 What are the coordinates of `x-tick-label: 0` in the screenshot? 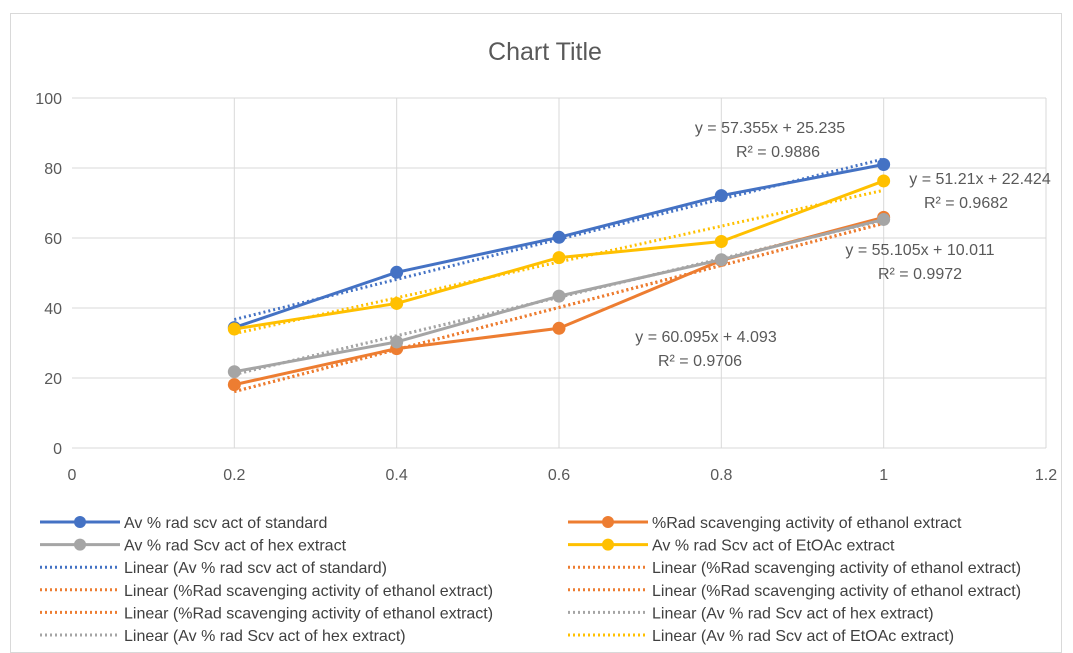 It's located at (72, 475).